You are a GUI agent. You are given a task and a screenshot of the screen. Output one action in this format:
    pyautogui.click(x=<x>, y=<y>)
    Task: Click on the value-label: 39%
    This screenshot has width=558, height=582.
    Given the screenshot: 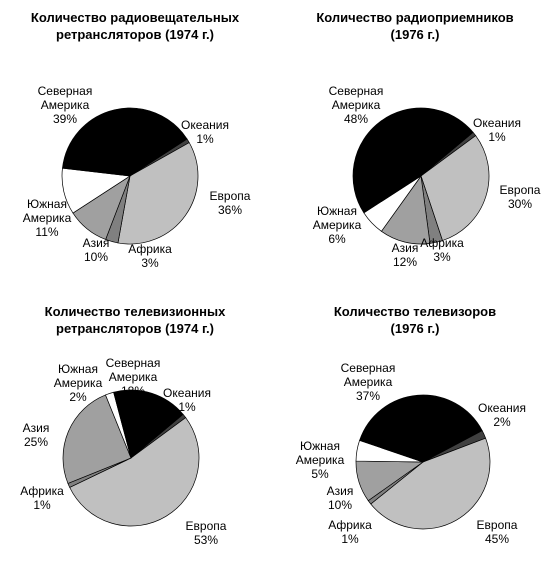 What is the action you would take?
    pyautogui.click(x=65, y=119)
    